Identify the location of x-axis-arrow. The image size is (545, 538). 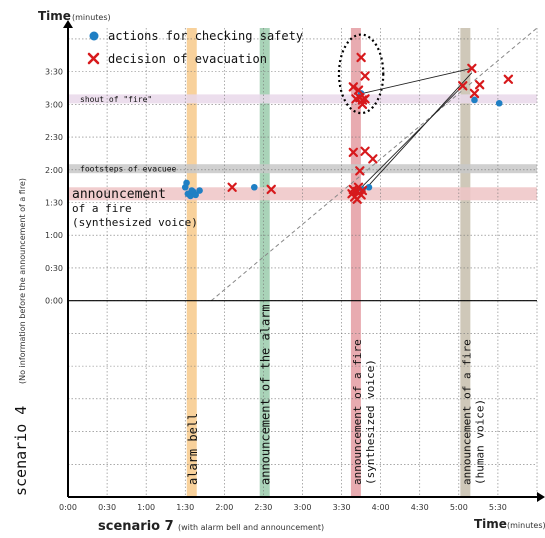
(541, 497).